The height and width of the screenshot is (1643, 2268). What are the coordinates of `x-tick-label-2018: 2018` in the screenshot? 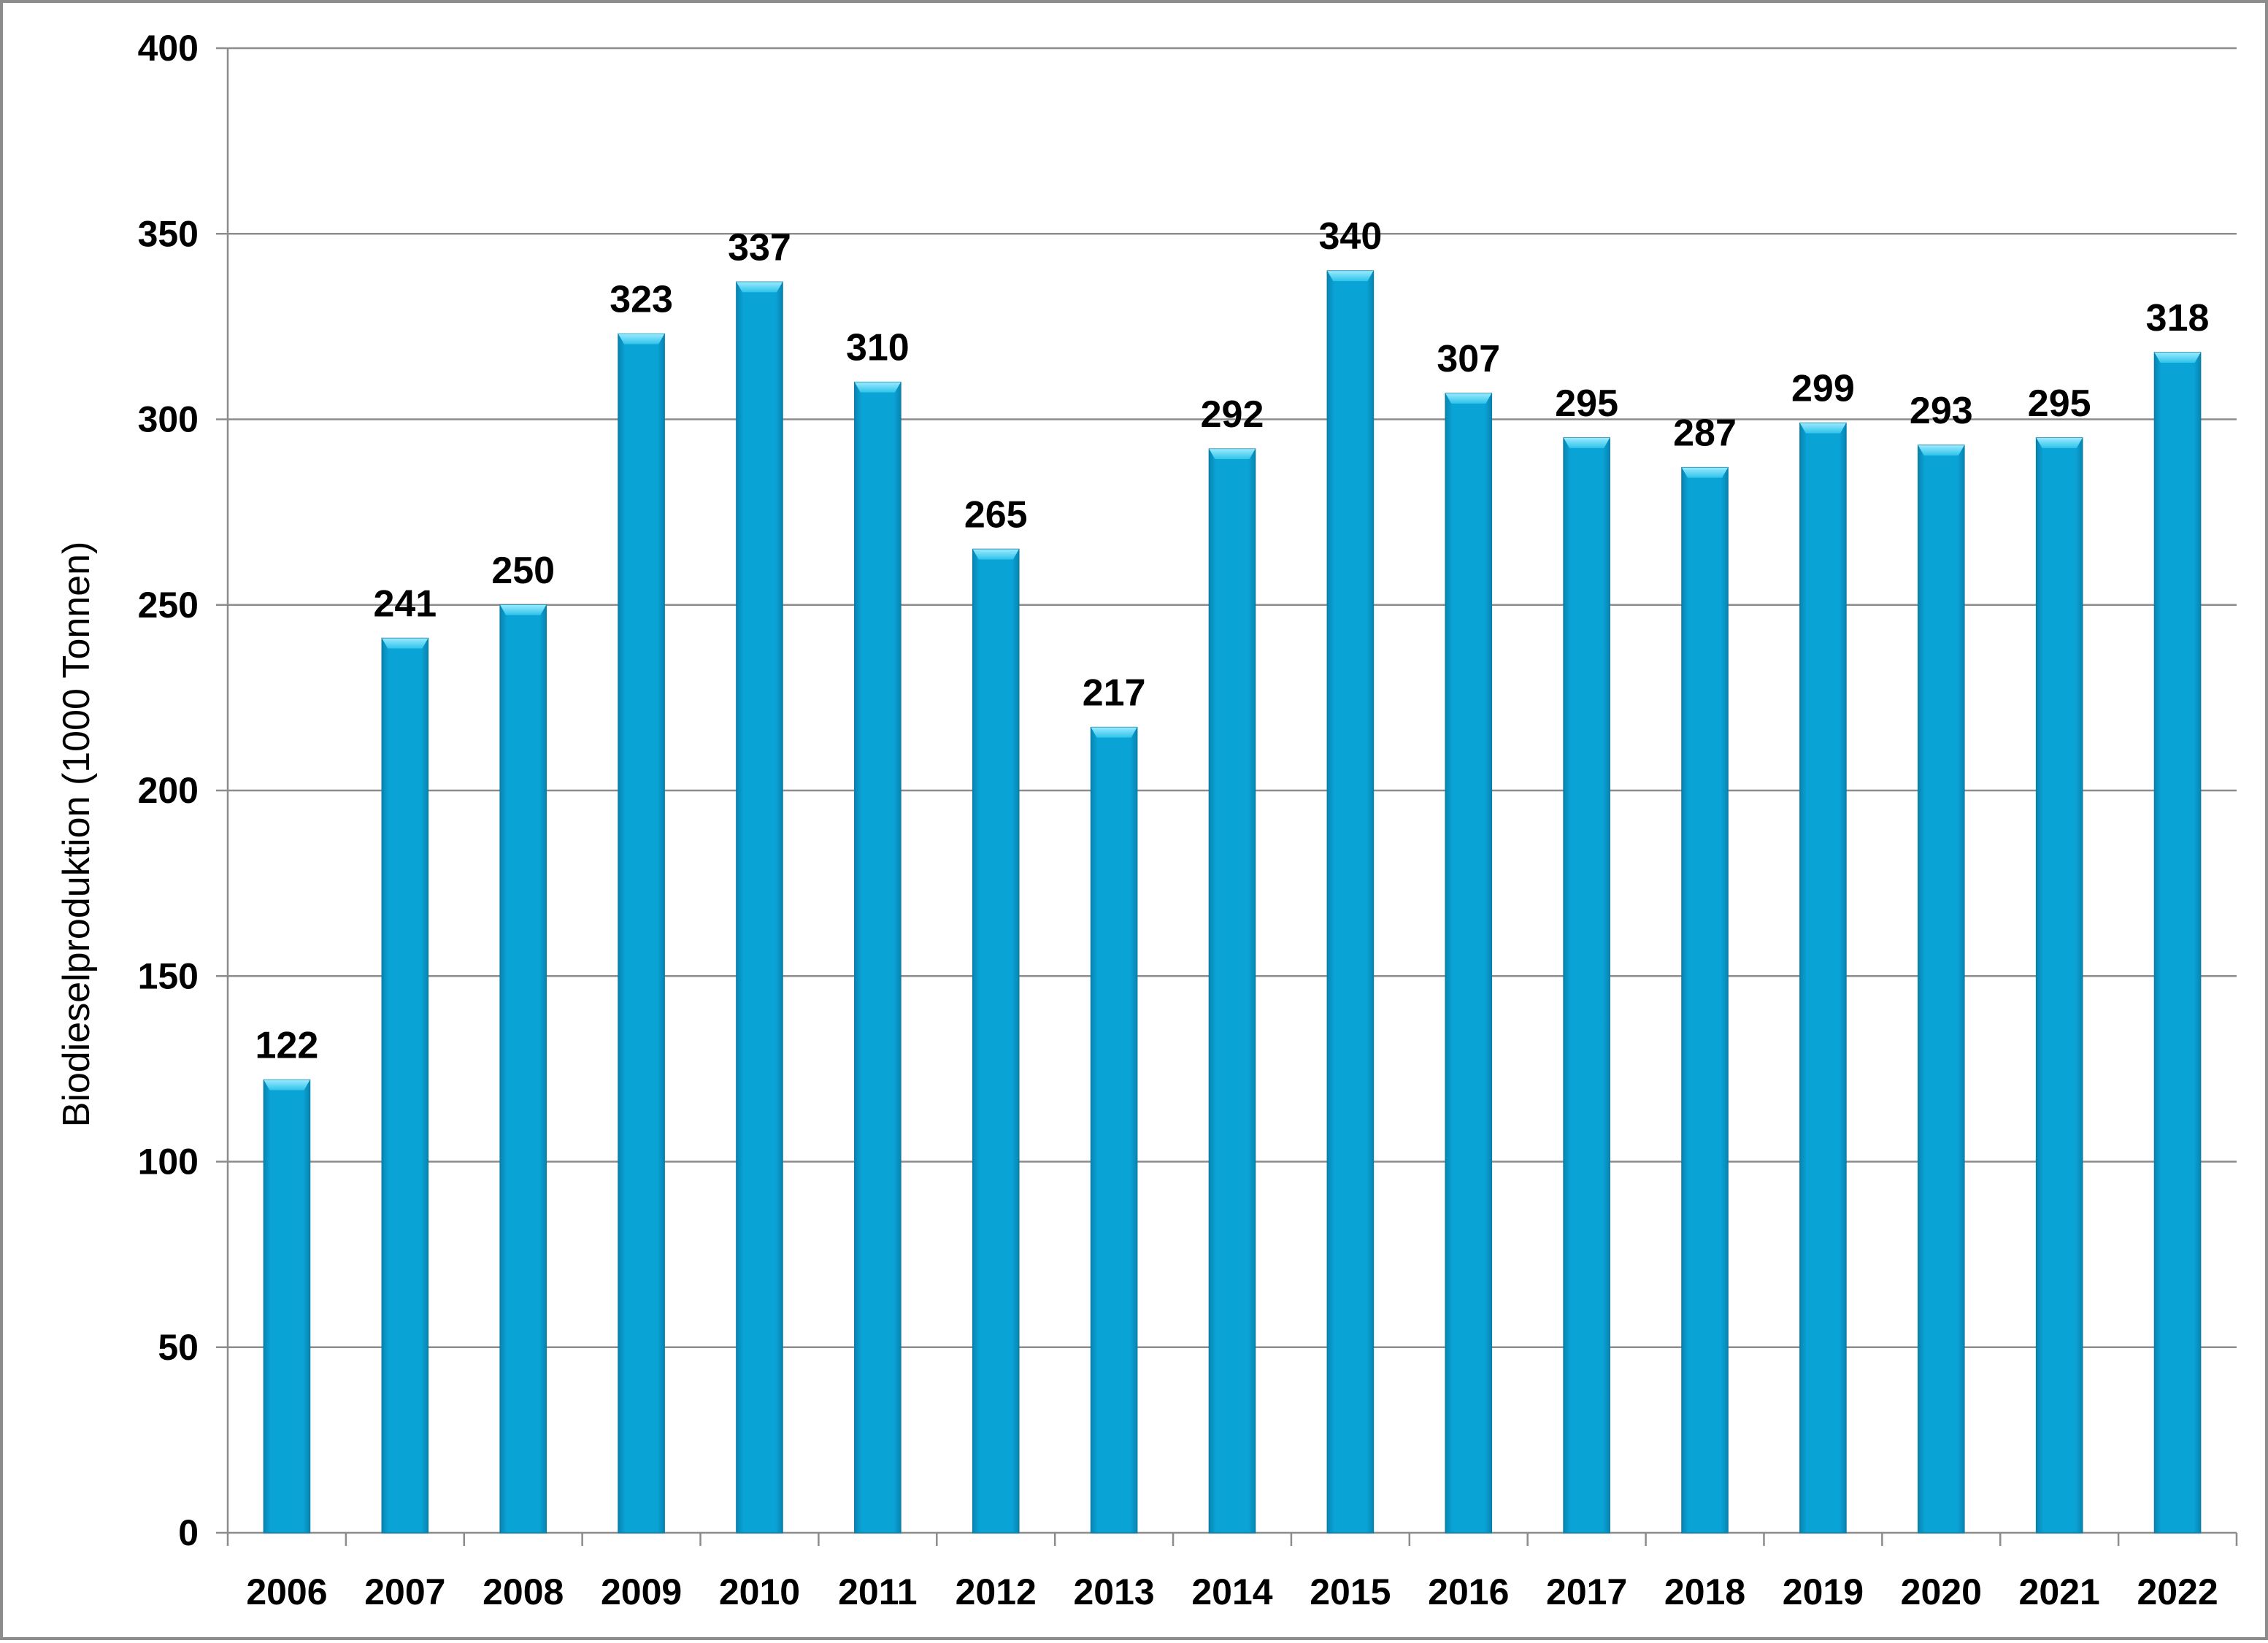 It's located at (1705, 1591).